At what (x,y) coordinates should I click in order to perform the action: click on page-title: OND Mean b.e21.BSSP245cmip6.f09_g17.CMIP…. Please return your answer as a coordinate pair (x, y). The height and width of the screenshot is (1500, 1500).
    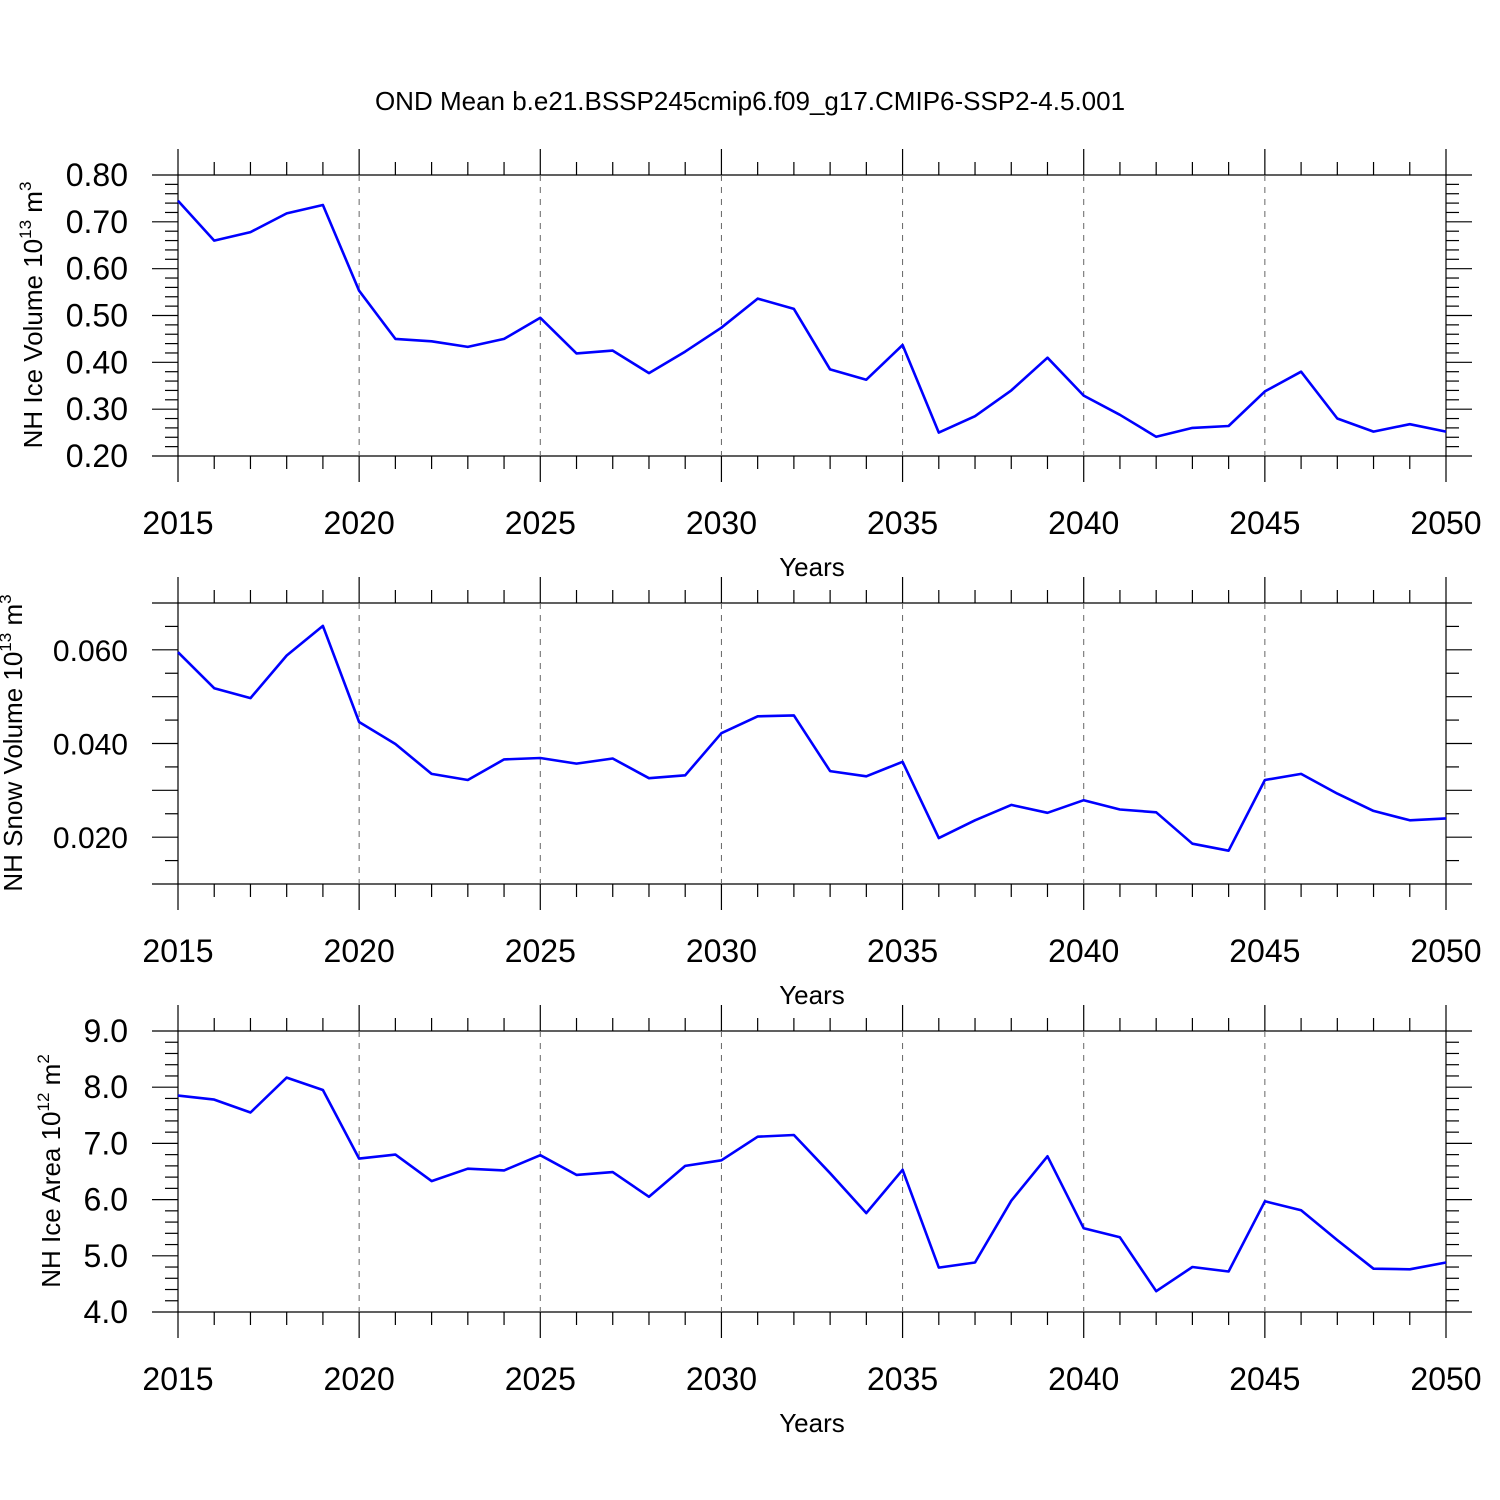
    Looking at the image, I should click on (750, 101).